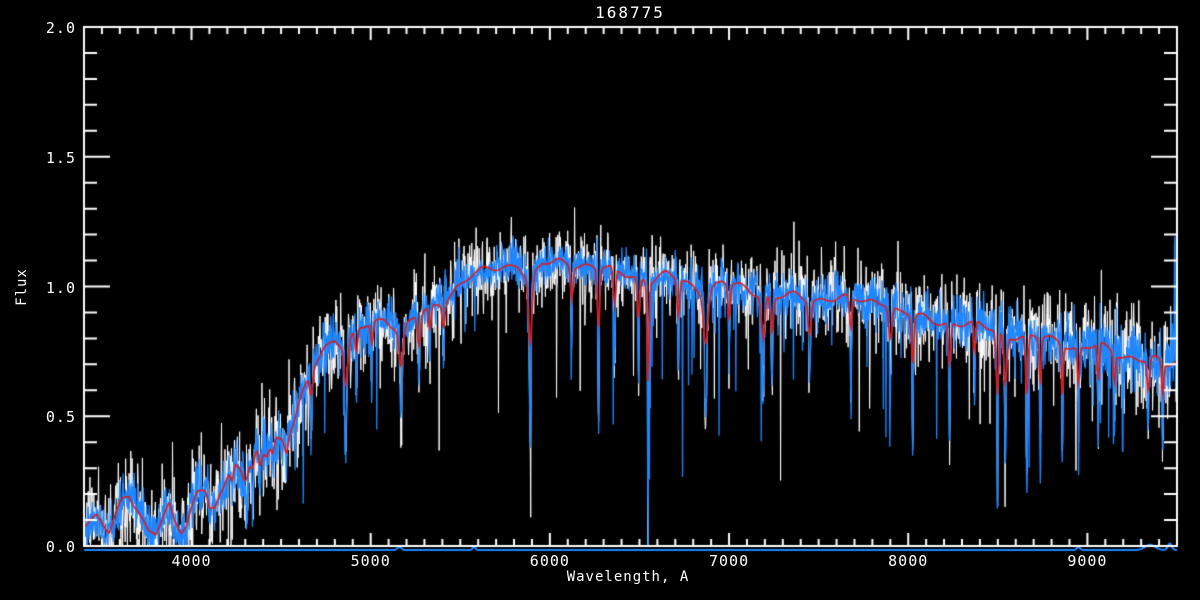  What do you see at coordinates (908, 561) in the screenshot?
I see `x-tick-label: 8000` at bounding box center [908, 561].